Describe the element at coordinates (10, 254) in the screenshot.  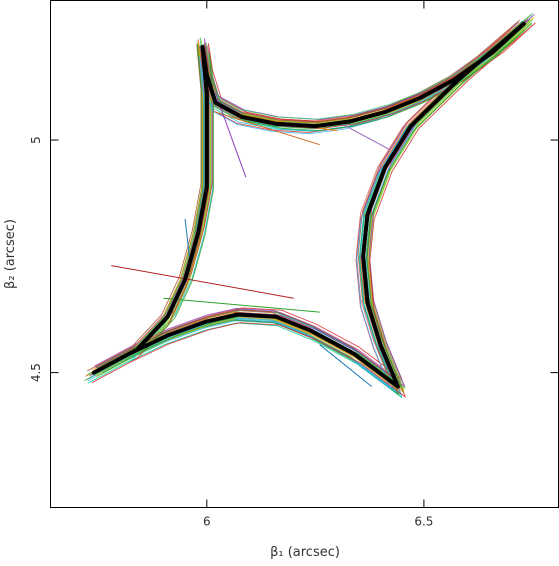
I see `y-axis-label: β₂ (arcsec)` at that location.